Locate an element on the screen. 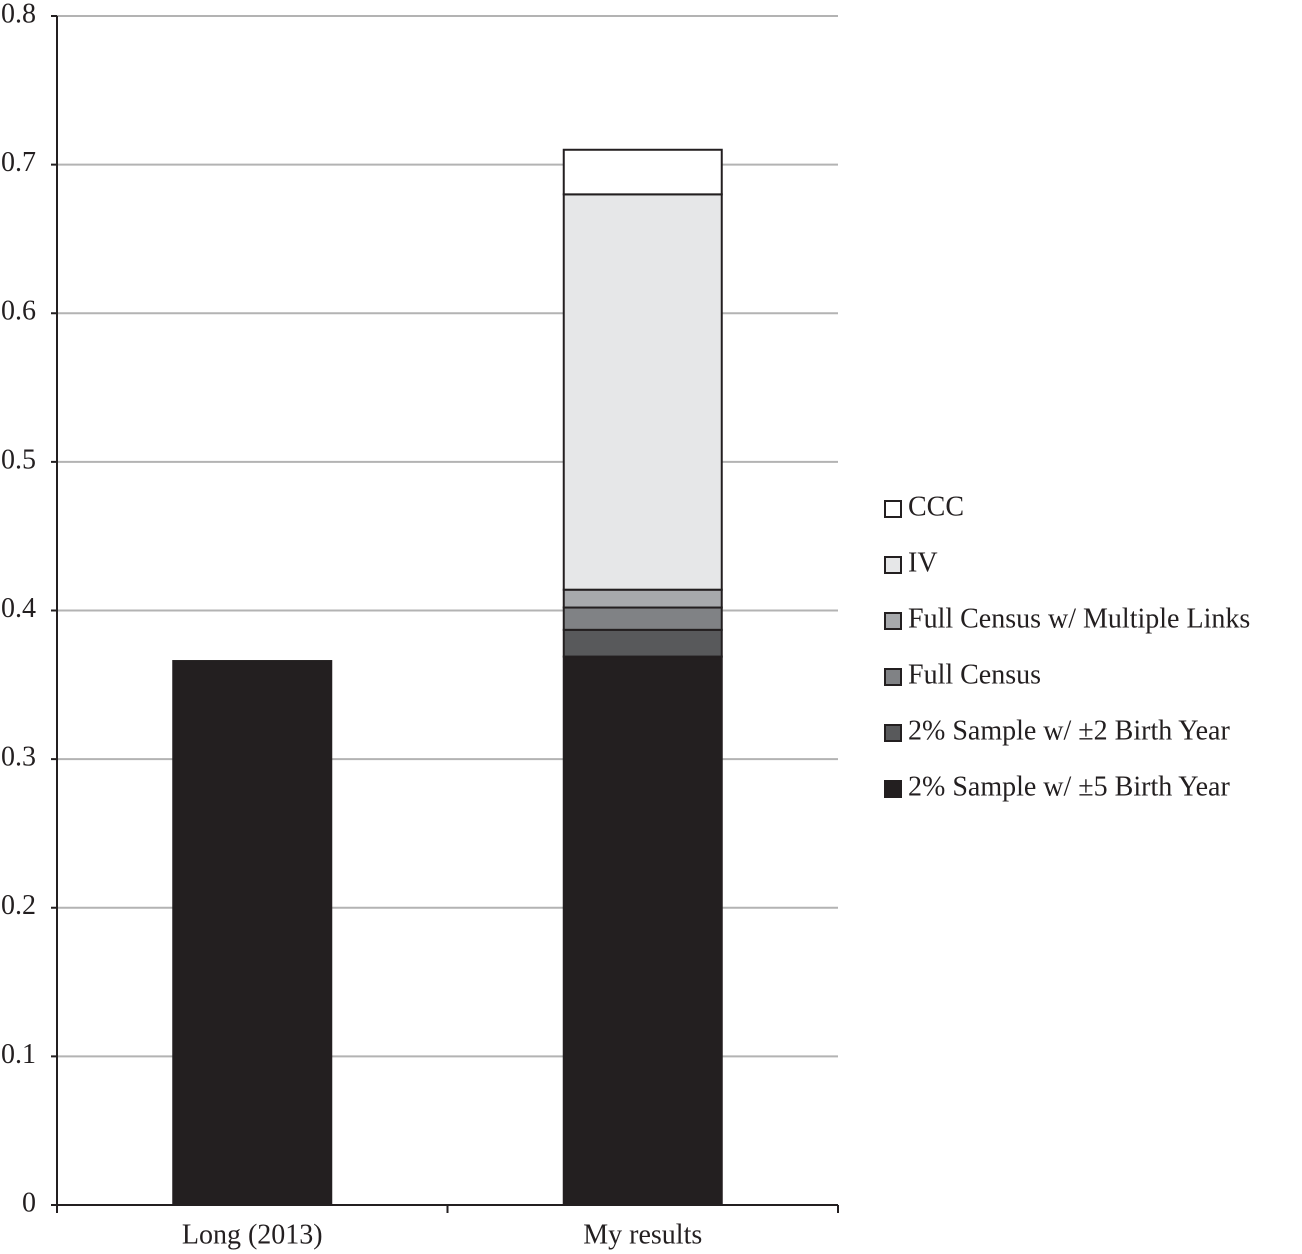 This screenshot has width=1302, height=1254. y-tick-label: 0.8 is located at coordinates (18, 14).